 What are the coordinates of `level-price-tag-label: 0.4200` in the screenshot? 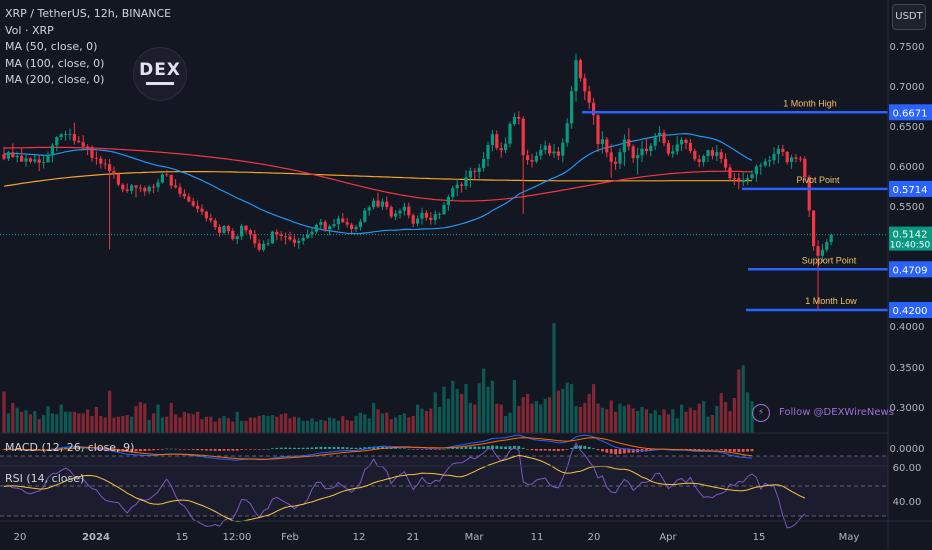 It's located at (910, 311).